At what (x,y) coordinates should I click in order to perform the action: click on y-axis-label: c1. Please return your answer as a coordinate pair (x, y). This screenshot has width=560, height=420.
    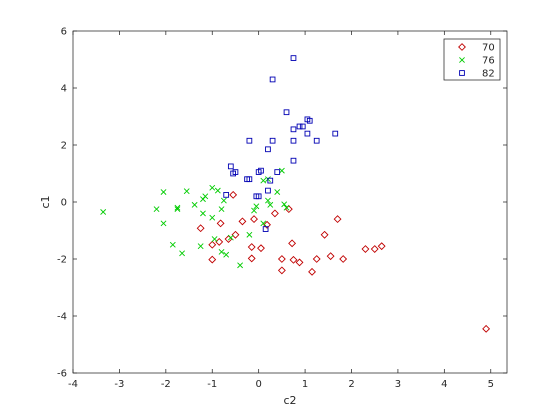
    Looking at the image, I should click on (45, 201).